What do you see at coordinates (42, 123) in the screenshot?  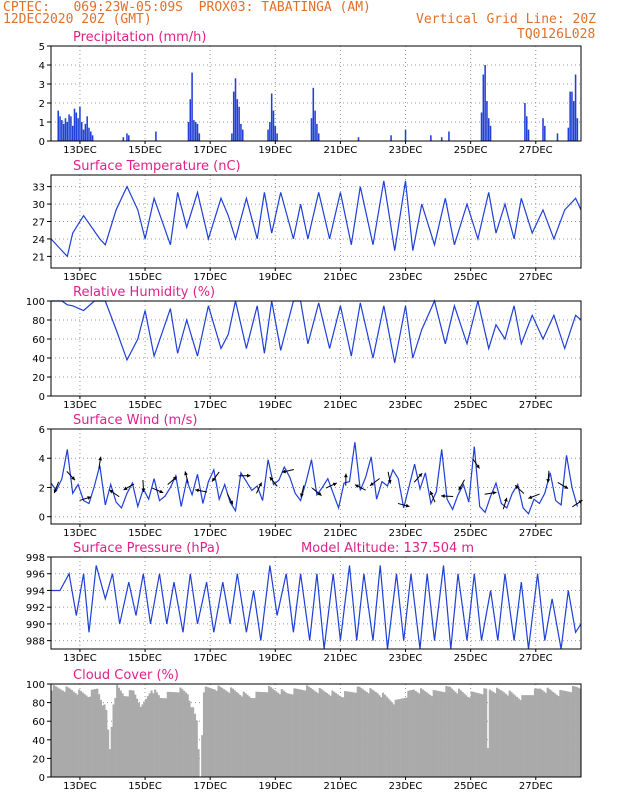 I see `y-tick-label: 1` at bounding box center [42, 123].